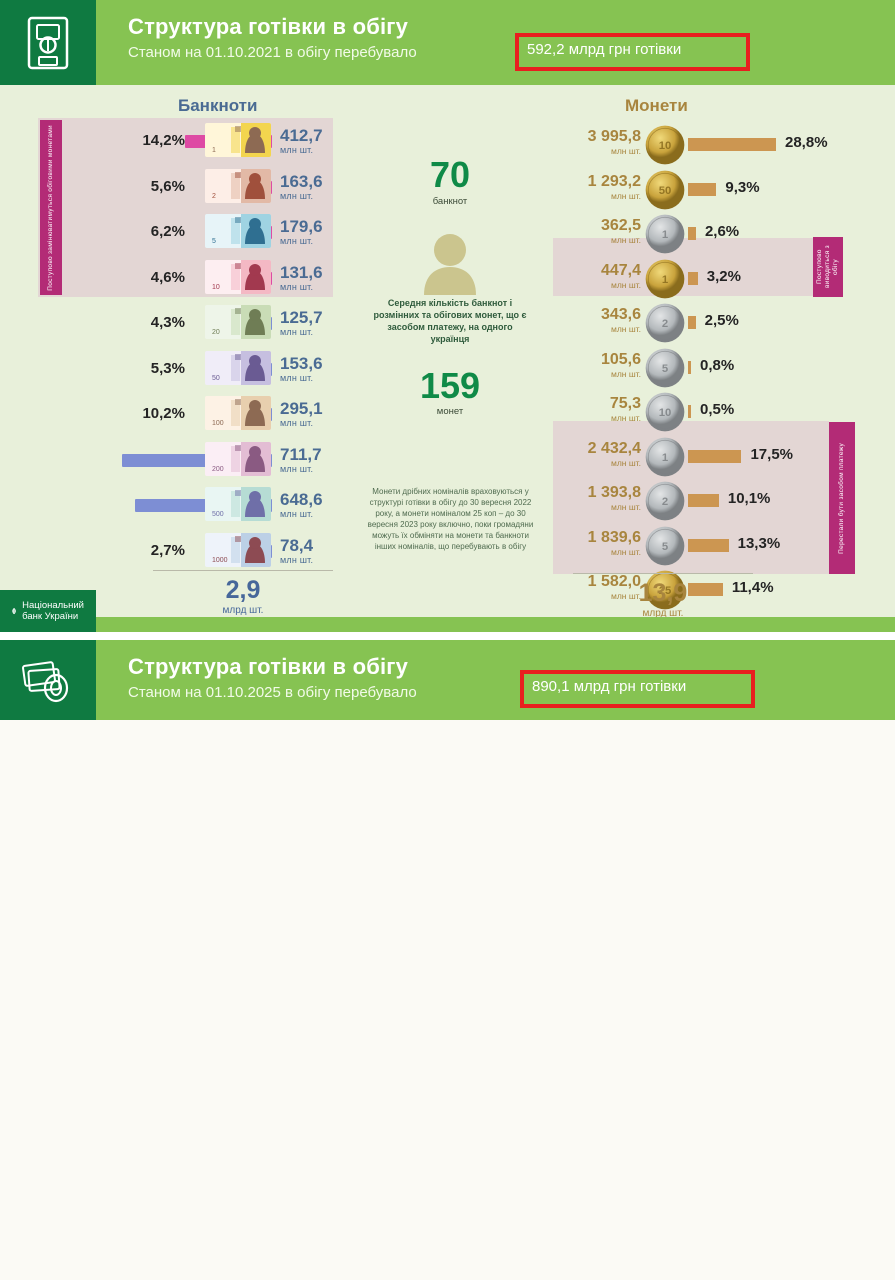 The height and width of the screenshot is (1280, 895). I want to click on coin-pct: 13,3%, so click(759, 543).